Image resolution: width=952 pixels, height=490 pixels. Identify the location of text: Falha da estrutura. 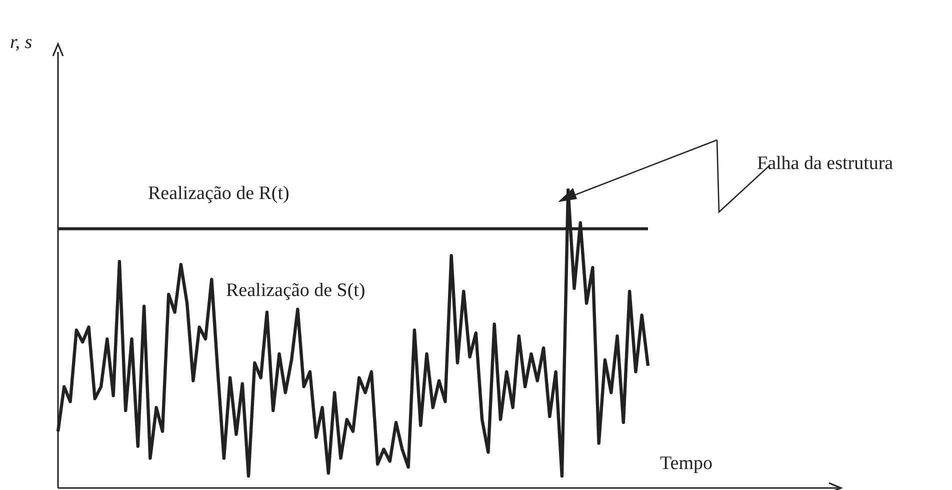
(825, 164).